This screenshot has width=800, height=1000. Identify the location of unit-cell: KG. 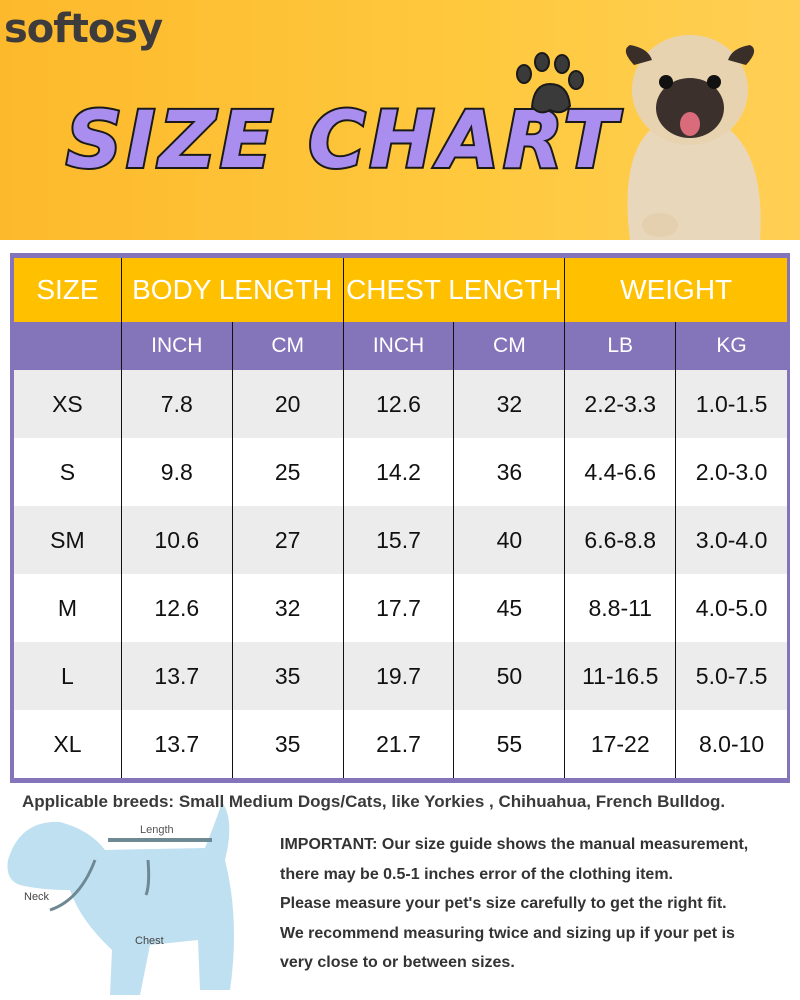
(731, 345).